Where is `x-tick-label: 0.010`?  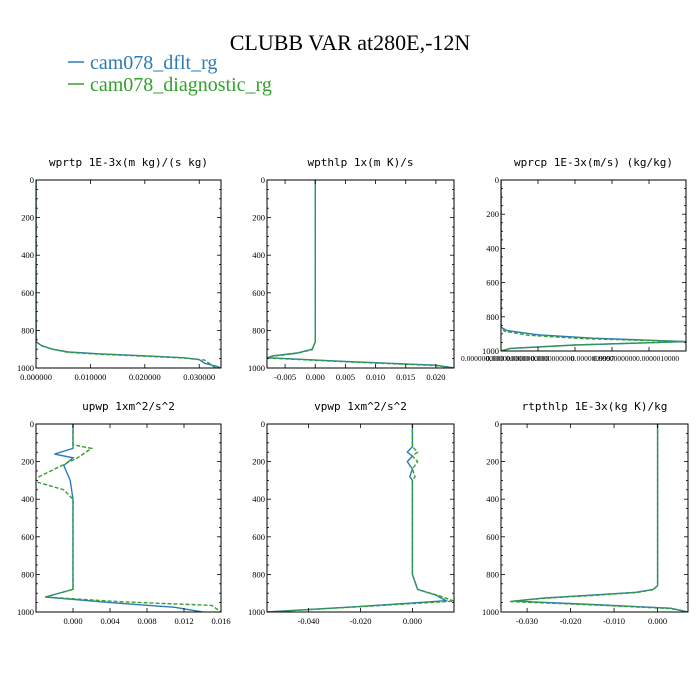 x-tick-label: 0.010 is located at coordinates (375, 377).